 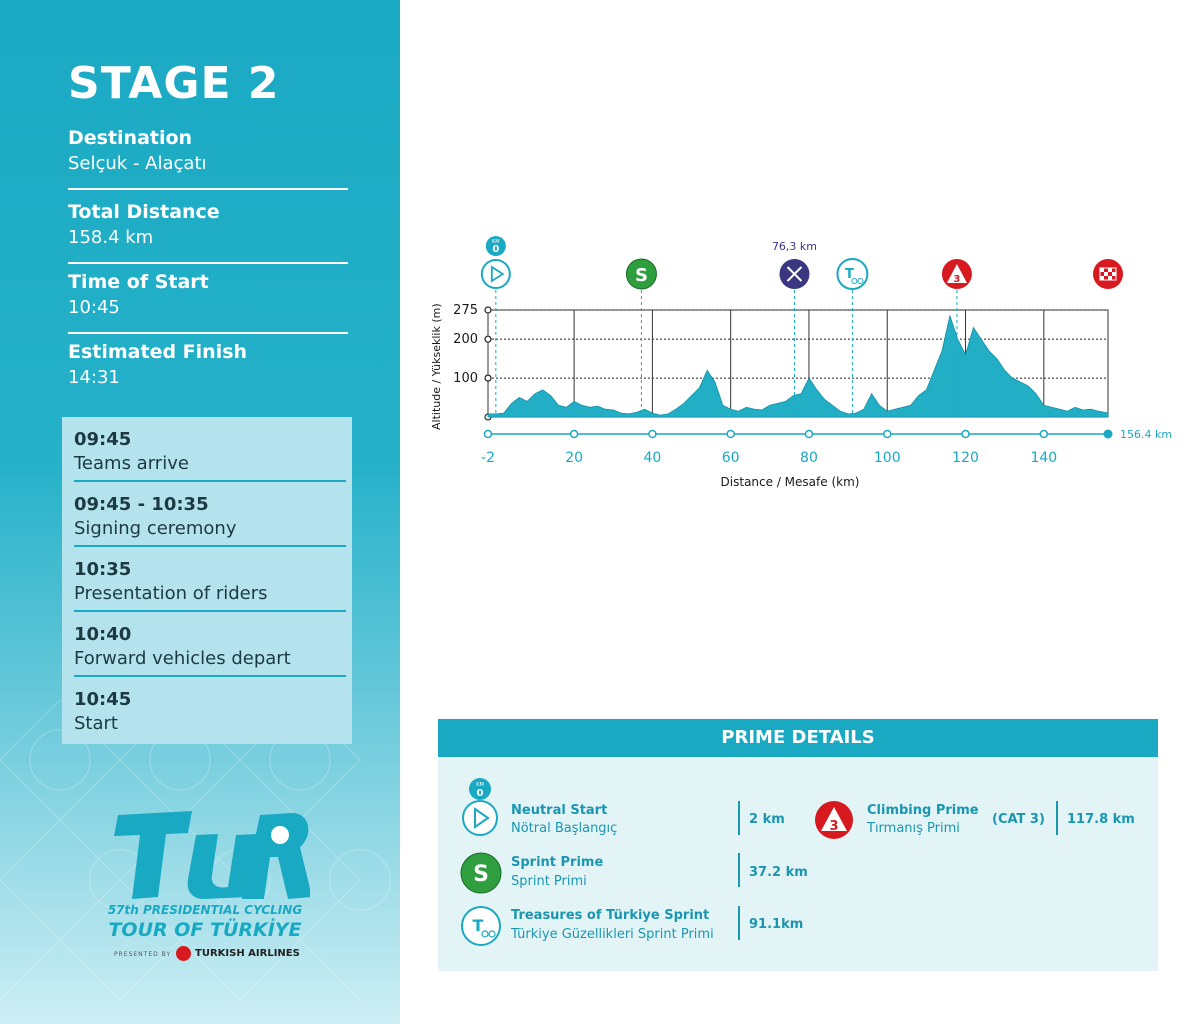 I want to click on x-tick-label: 100, so click(x=887, y=458).